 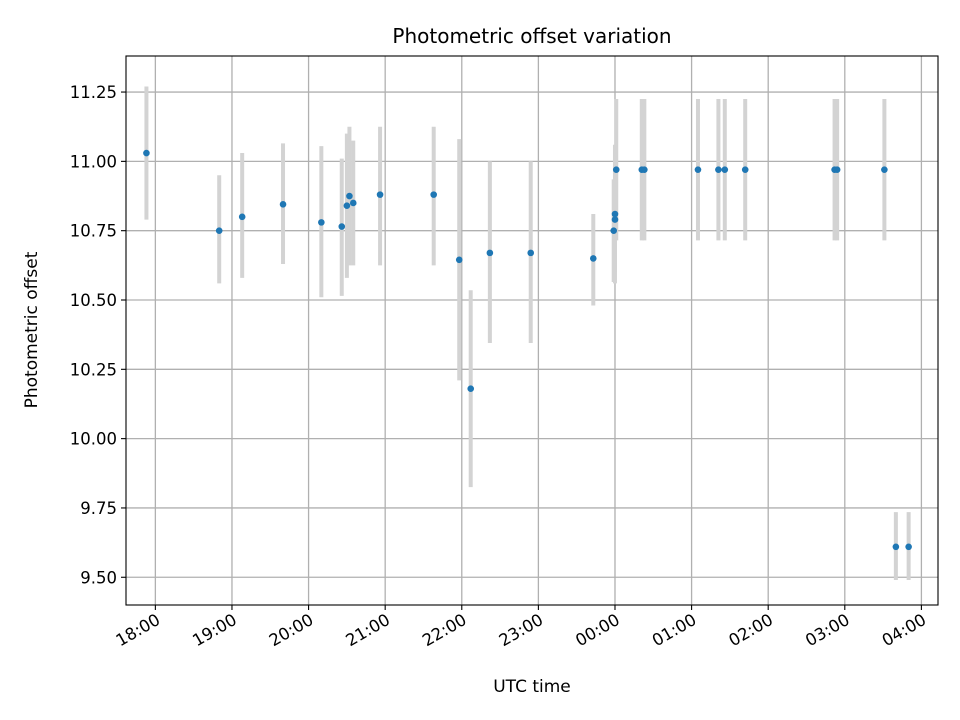 What do you see at coordinates (32, 329) in the screenshot?
I see `y-axis-title: Photometric offset` at bounding box center [32, 329].